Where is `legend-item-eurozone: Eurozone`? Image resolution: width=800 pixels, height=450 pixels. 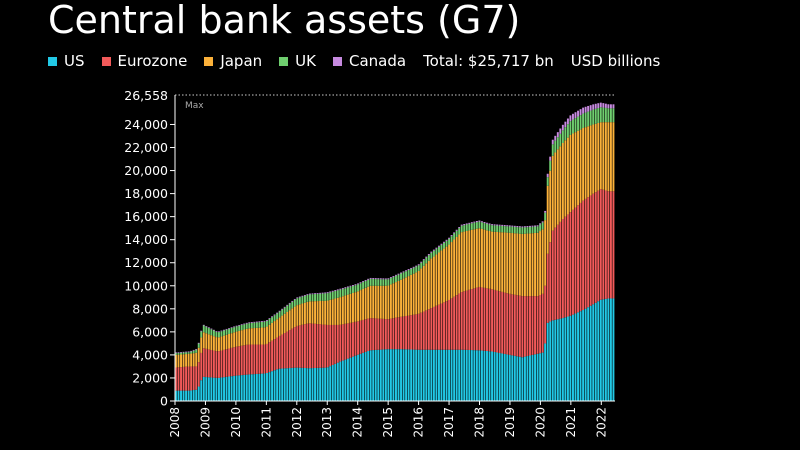
legend-item-eurozone: Eurozone is located at coordinates (144, 61).